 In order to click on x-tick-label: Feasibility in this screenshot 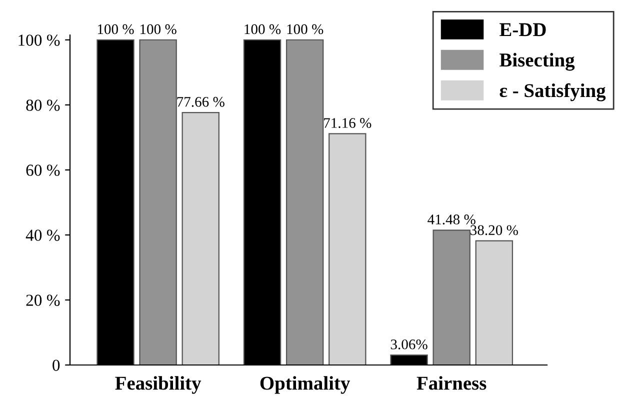, I will do `click(158, 385)`.